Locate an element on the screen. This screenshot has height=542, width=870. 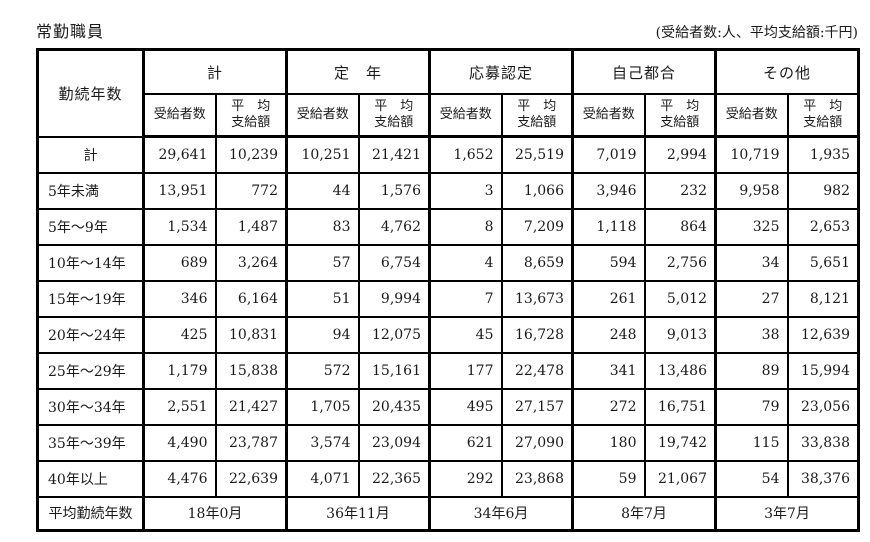
cell-value: 5,012 is located at coordinates (680, 298).